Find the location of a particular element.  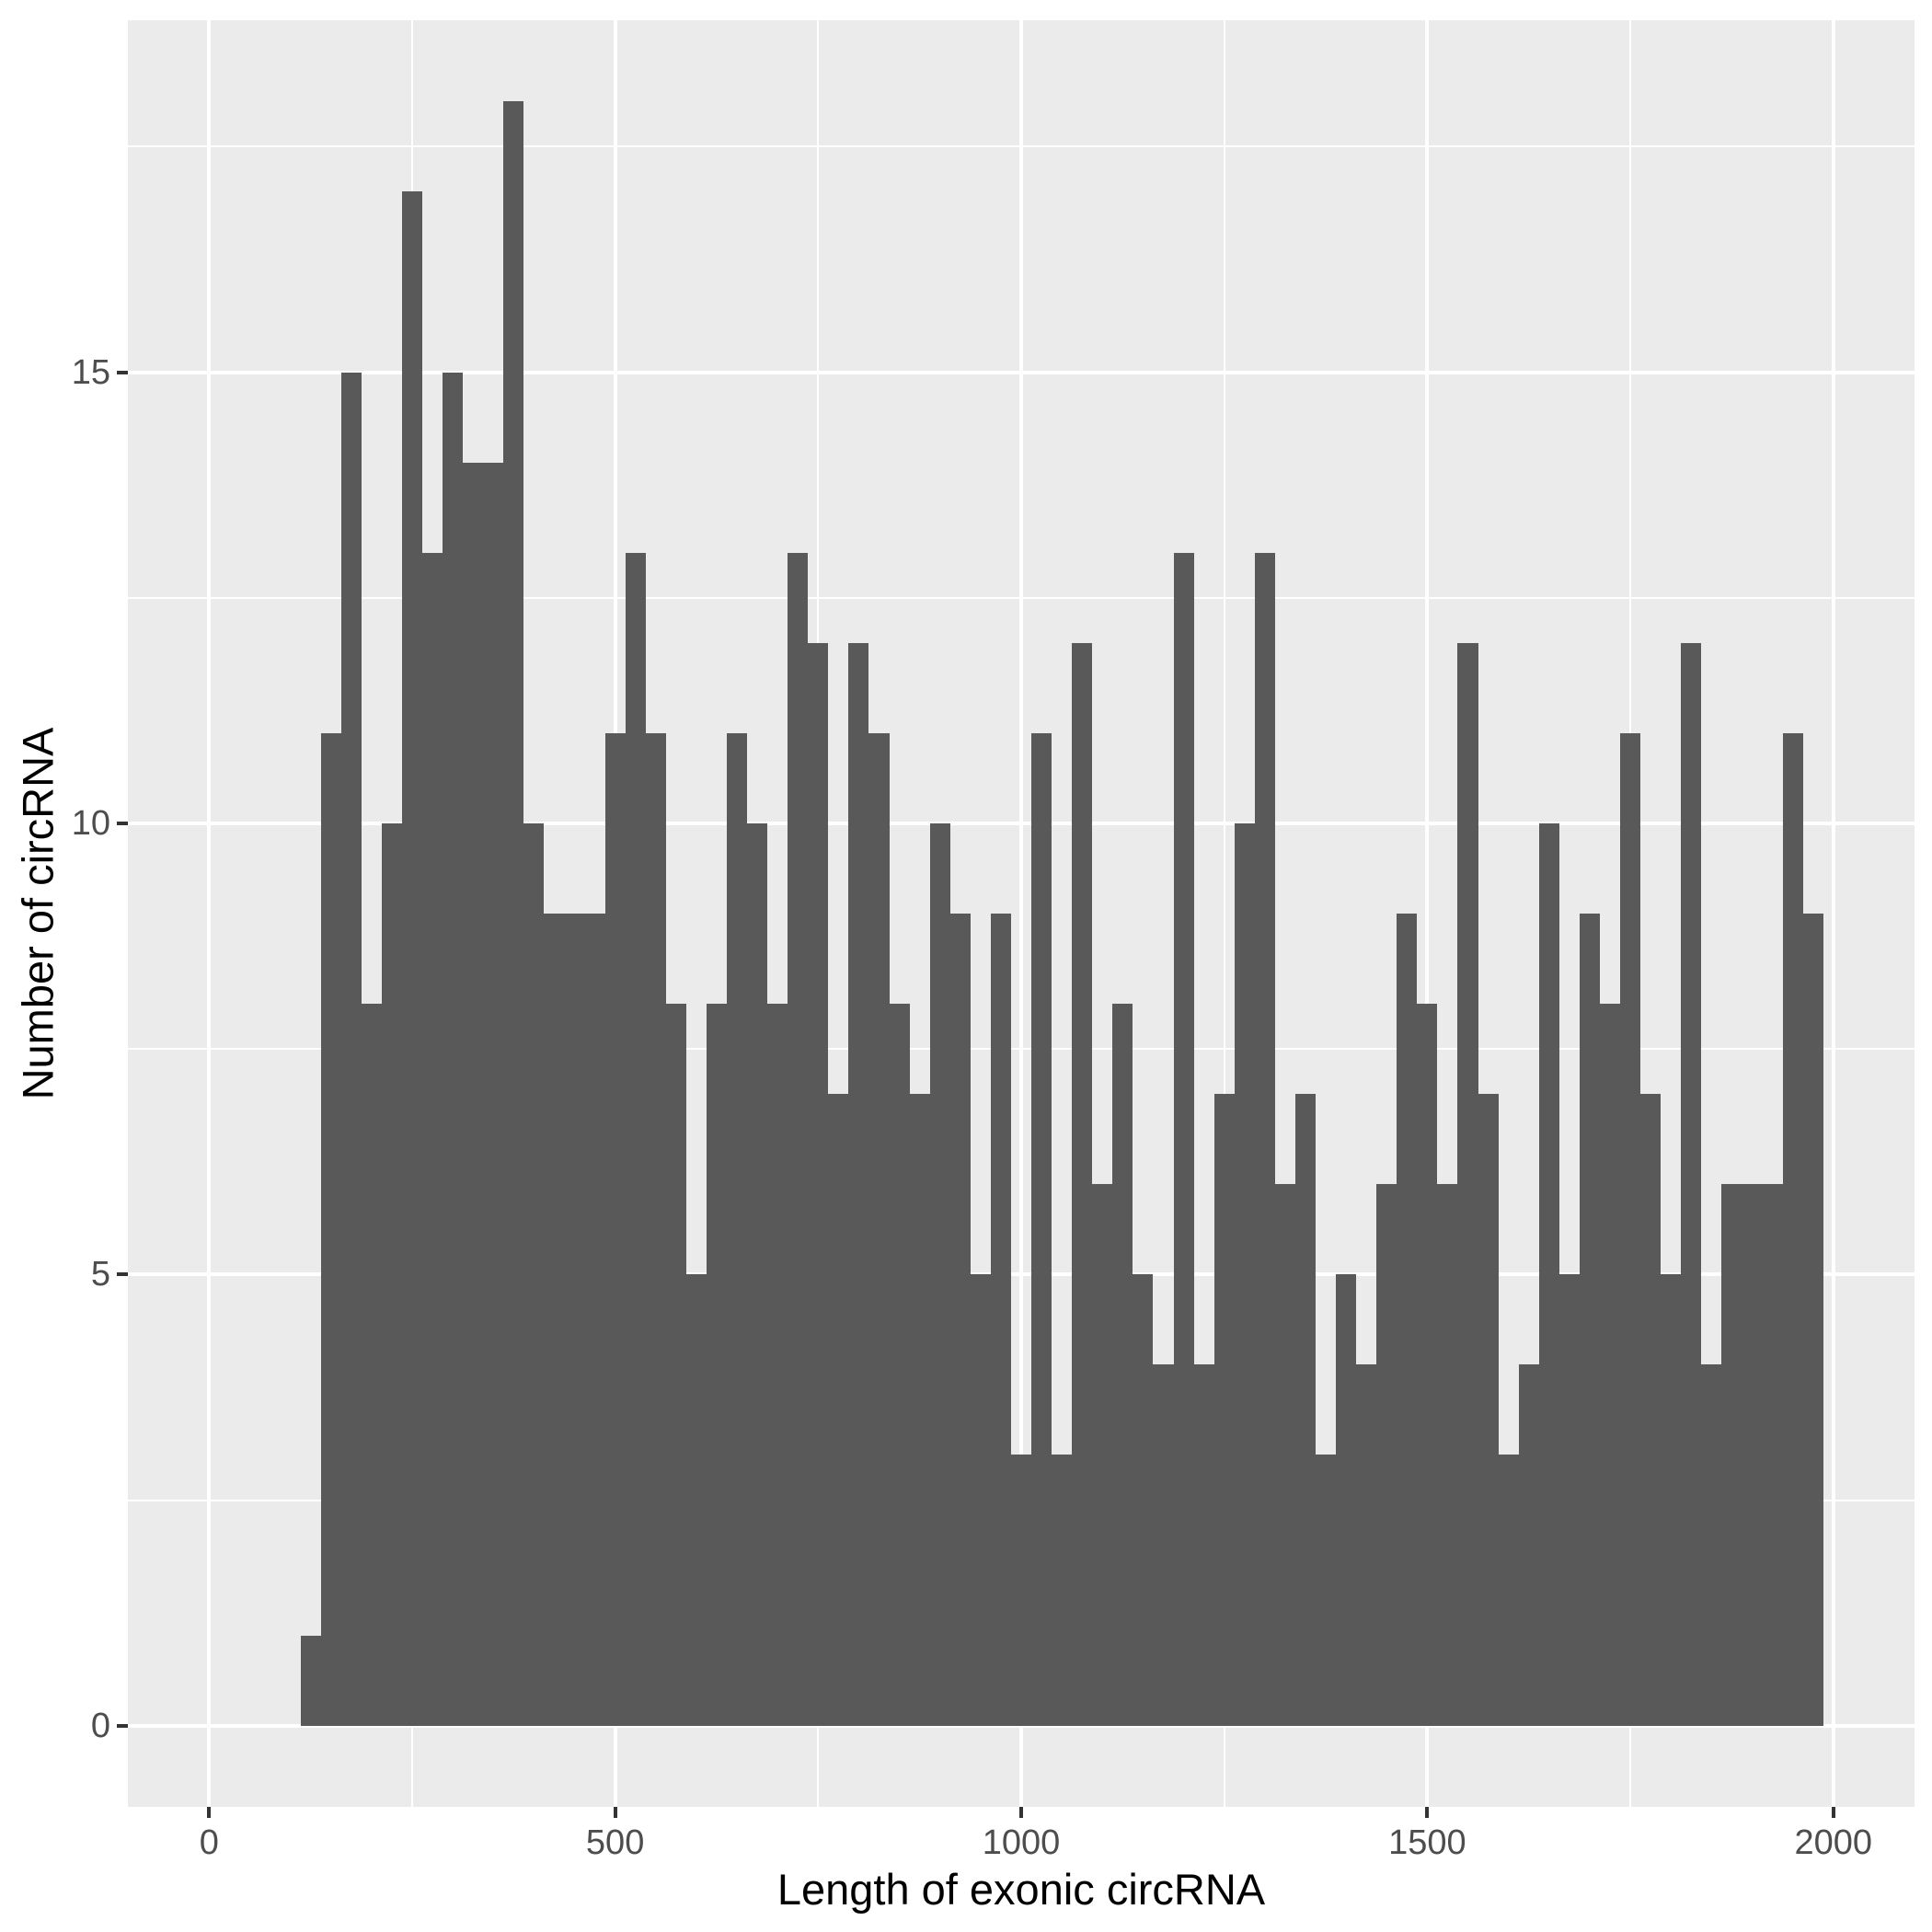

x-tick-label: 0 is located at coordinates (209, 1842).